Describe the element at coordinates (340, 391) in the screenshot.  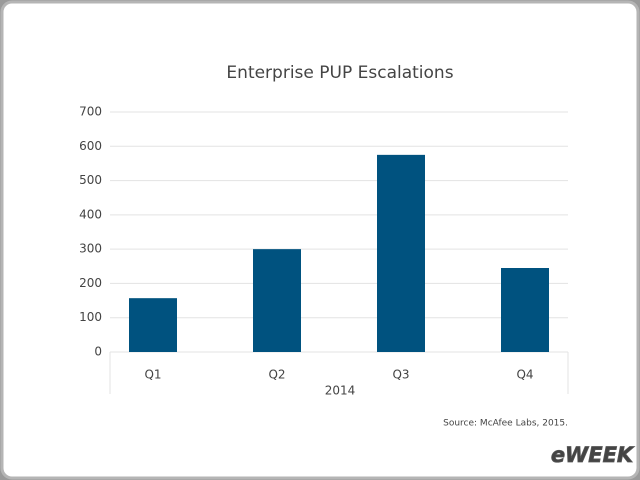
I see `x-axis-label: 2014` at that location.